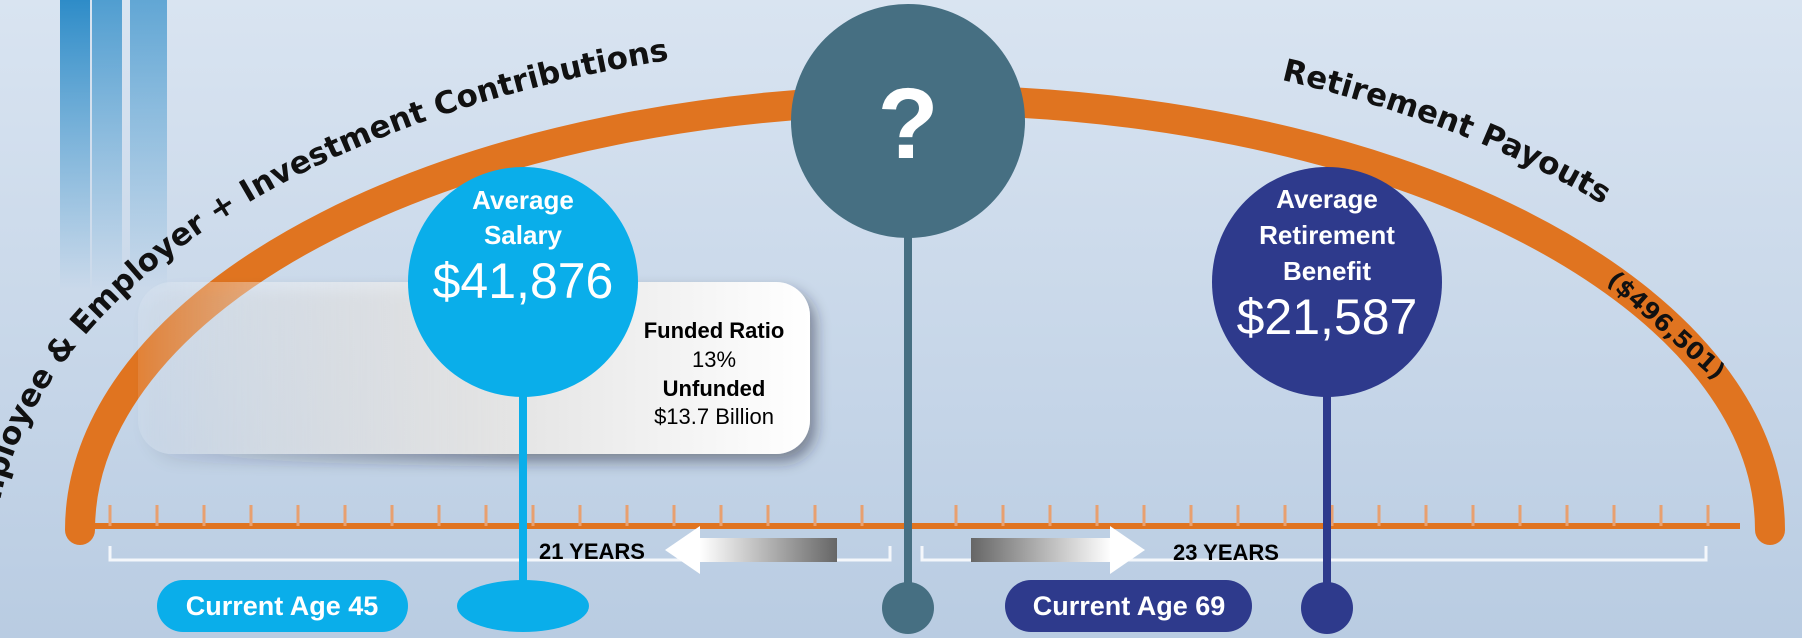 This screenshot has height=638, width=1802. I want to click on timeline, so click(917, 517).